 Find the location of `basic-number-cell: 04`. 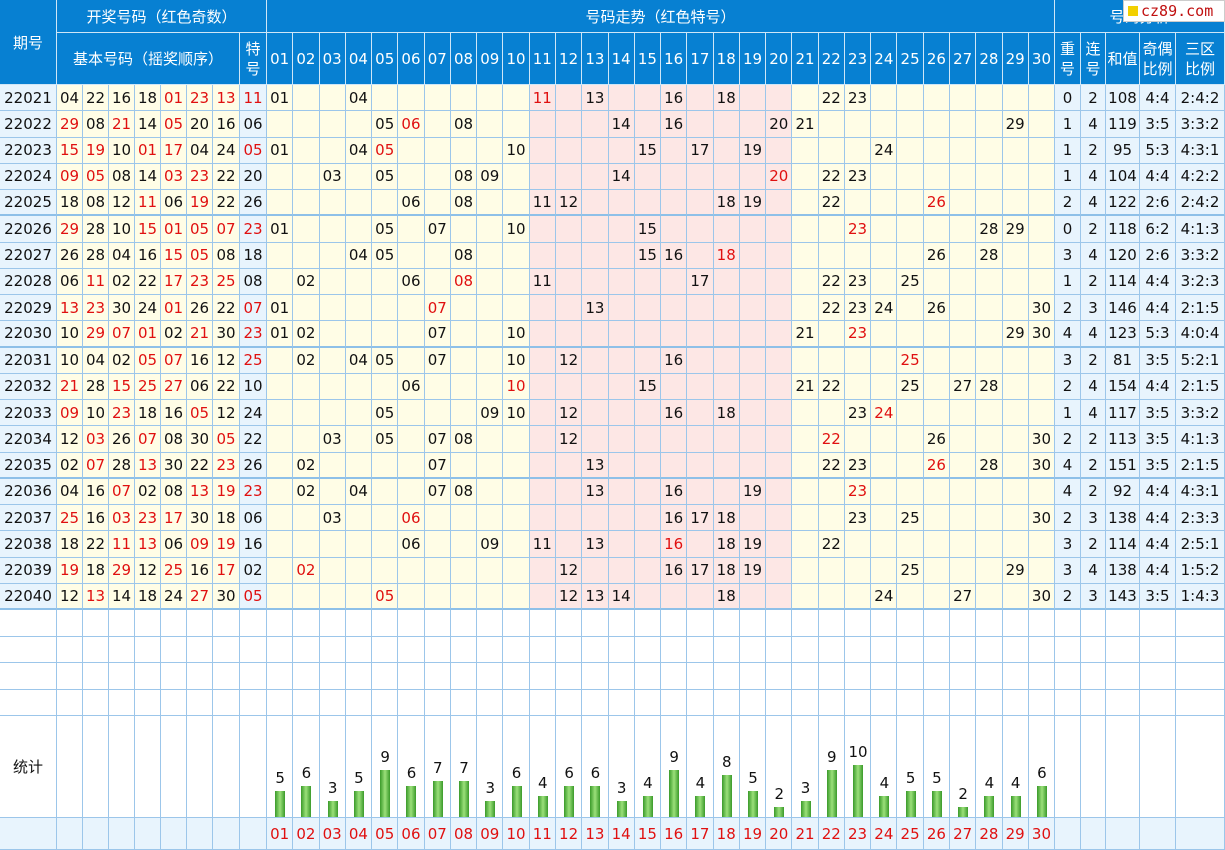

basic-number-cell: 04 is located at coordinates (70, 98).